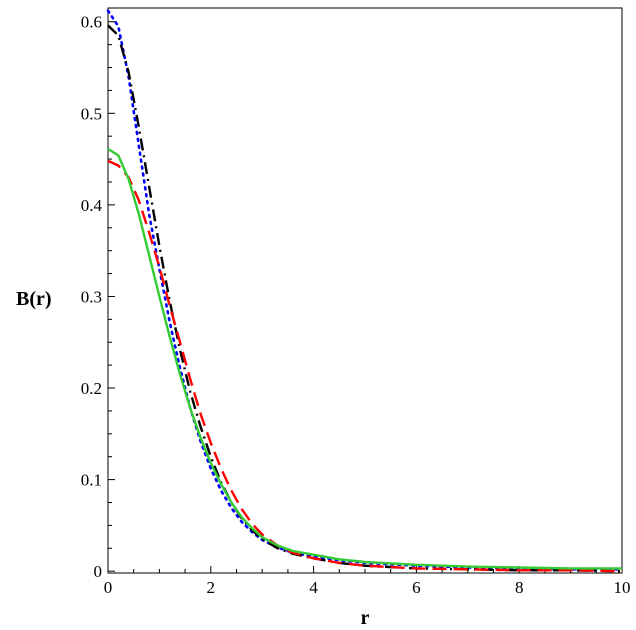 This screenshot has width=636, height=630. What do you see at coordinates (622, 587) in the screenshot?
I see `x-tick-label: 10` at bounding box center [622, 587].